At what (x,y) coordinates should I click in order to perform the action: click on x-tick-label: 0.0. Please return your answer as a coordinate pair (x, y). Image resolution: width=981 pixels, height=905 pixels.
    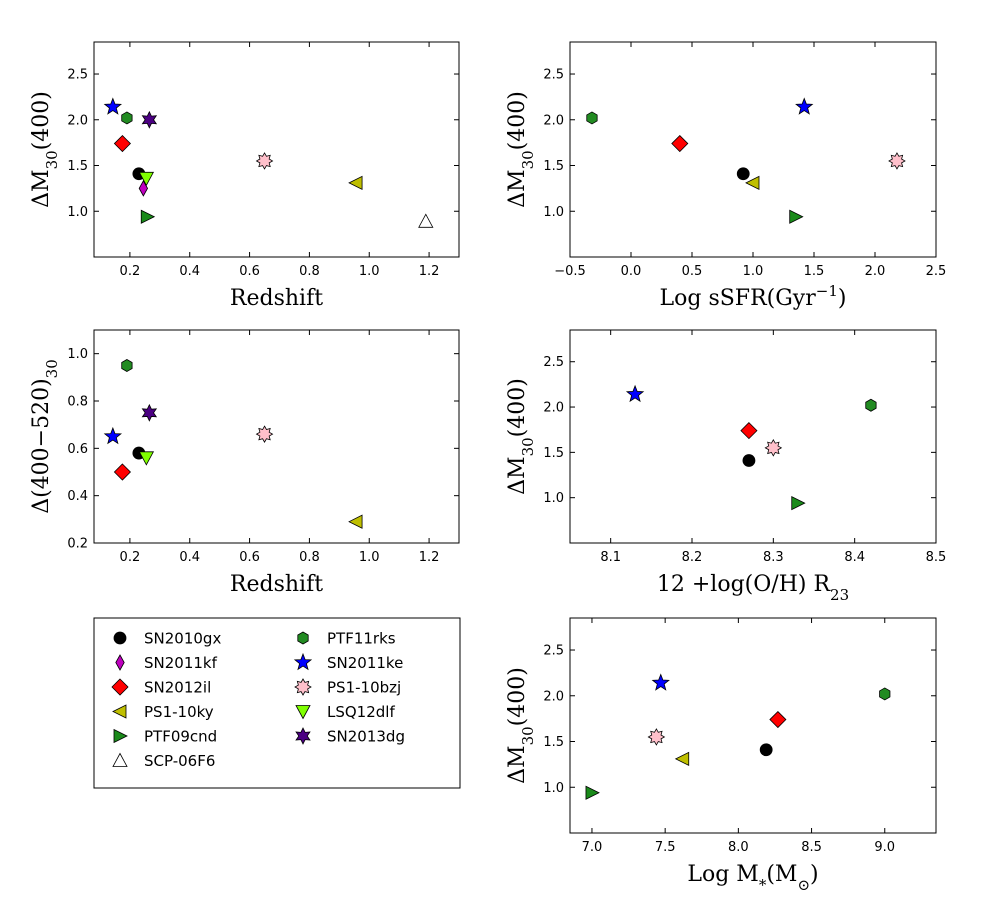
    Looking at the image, I should click on (631, 271).